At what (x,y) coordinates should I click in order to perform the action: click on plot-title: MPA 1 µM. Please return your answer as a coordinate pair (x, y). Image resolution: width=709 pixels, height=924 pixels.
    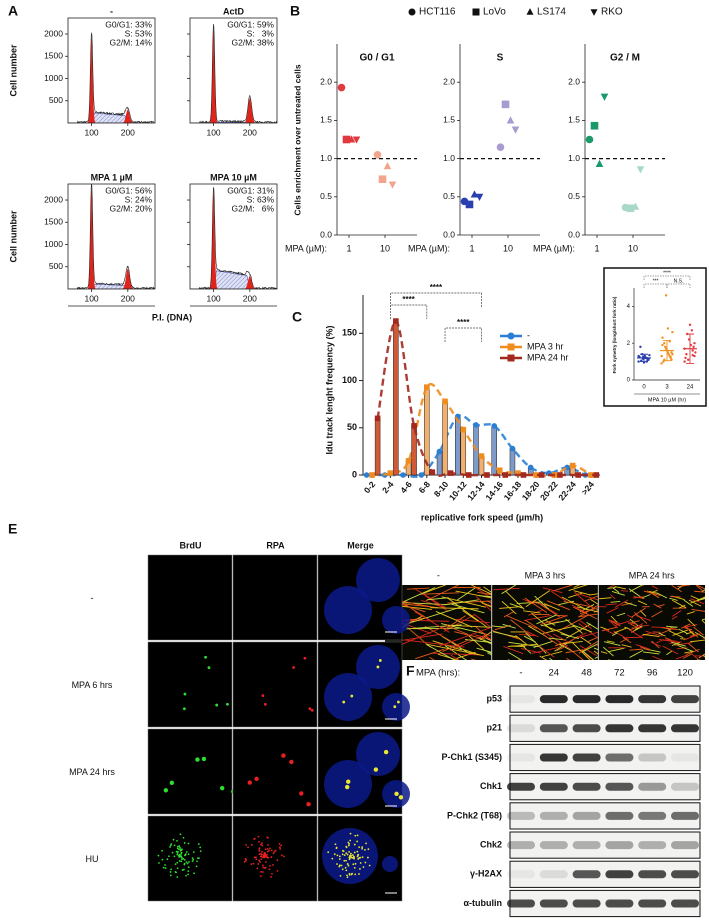
    Looking at the image, I should click on (112, 177).